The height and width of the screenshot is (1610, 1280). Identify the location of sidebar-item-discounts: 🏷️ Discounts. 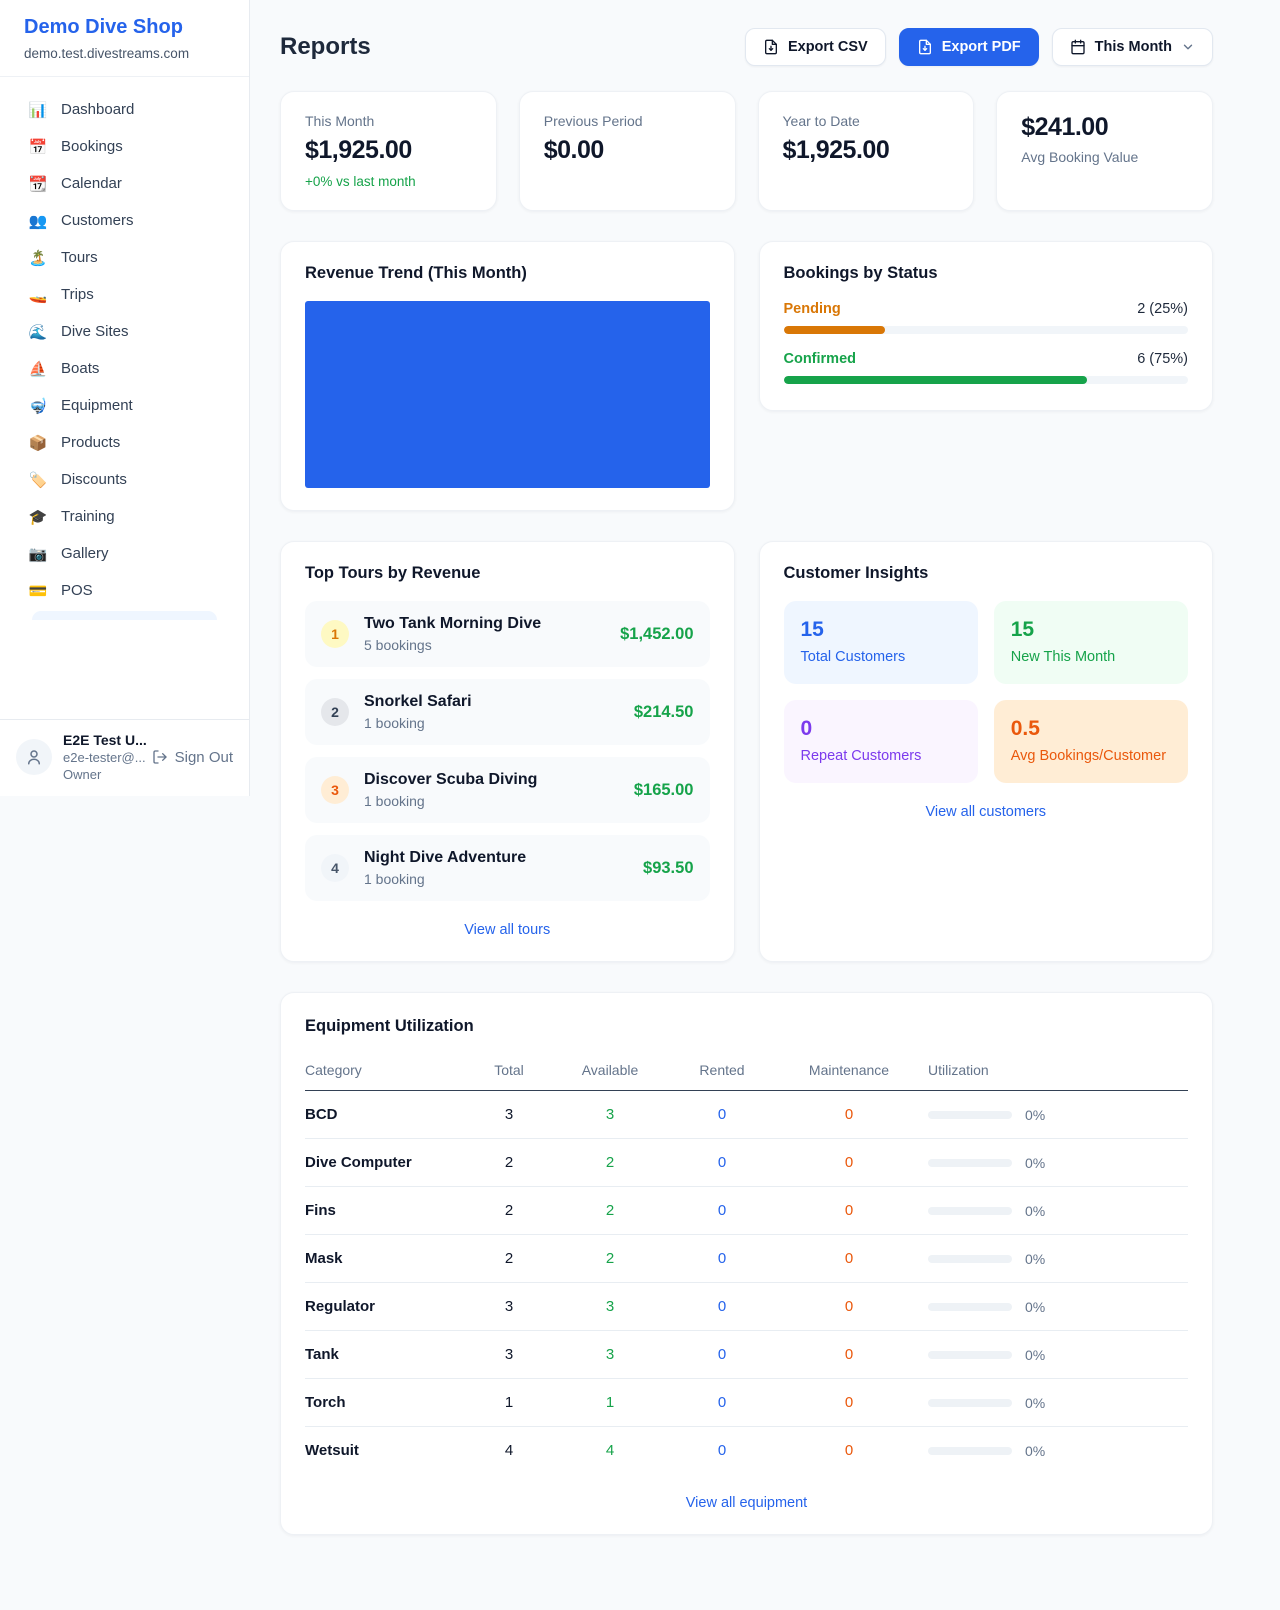
(124, 479).